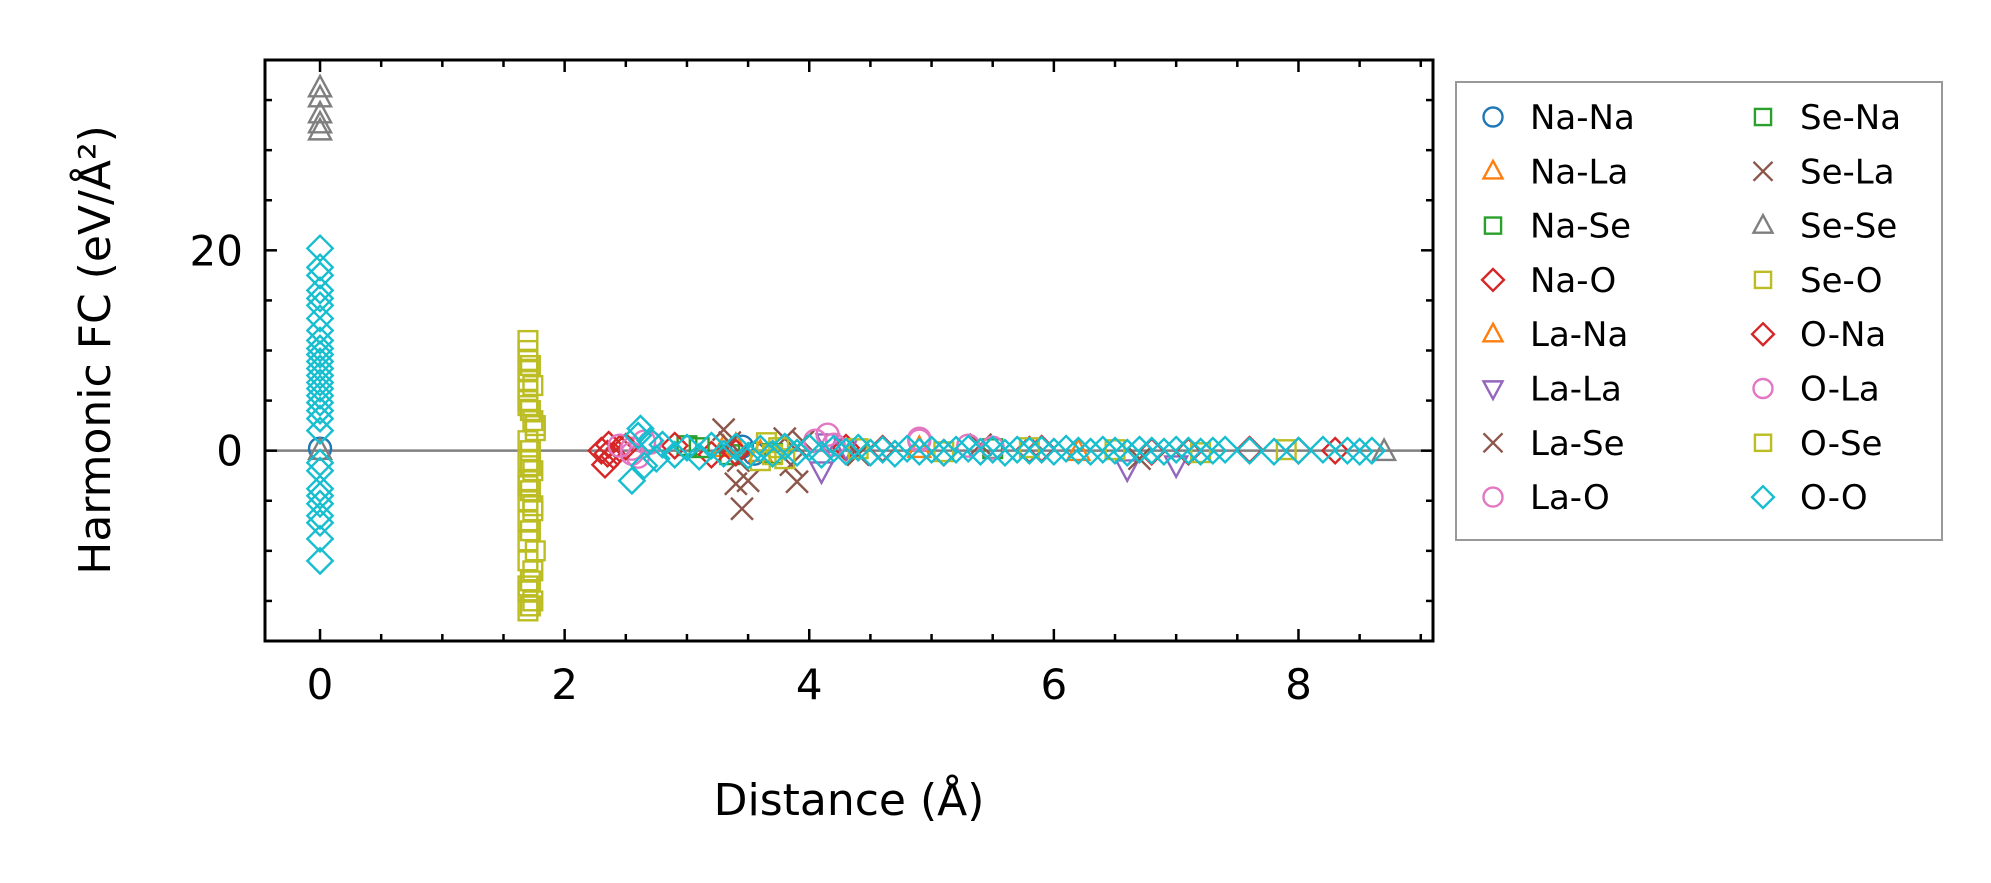  Describe the element at coordinates (699, 448) in the screenshot. I see `data-point-se-na` at that location.